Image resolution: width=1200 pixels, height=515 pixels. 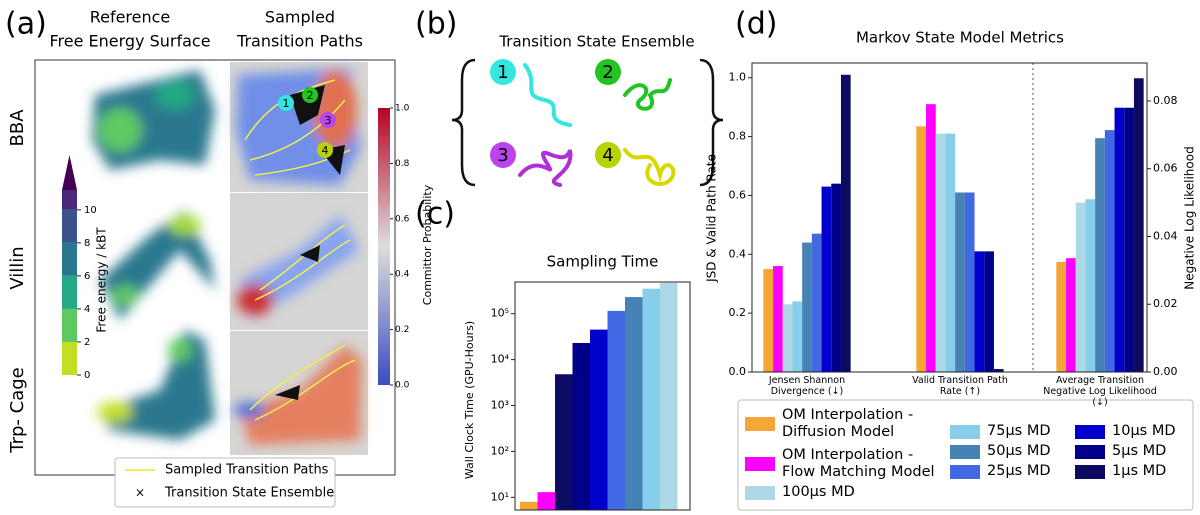 I want to click on colorbar-tick-label: 6, so click(x=87, y=276).